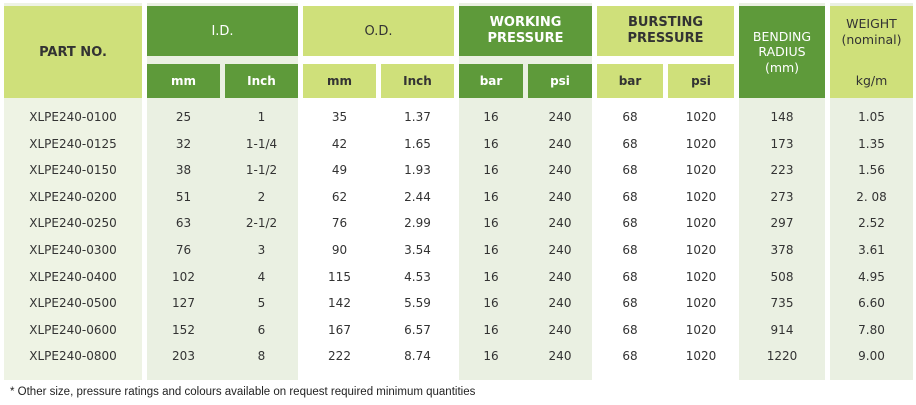  I want to click on cell-od-inch: 8.74, so click(417, 356).